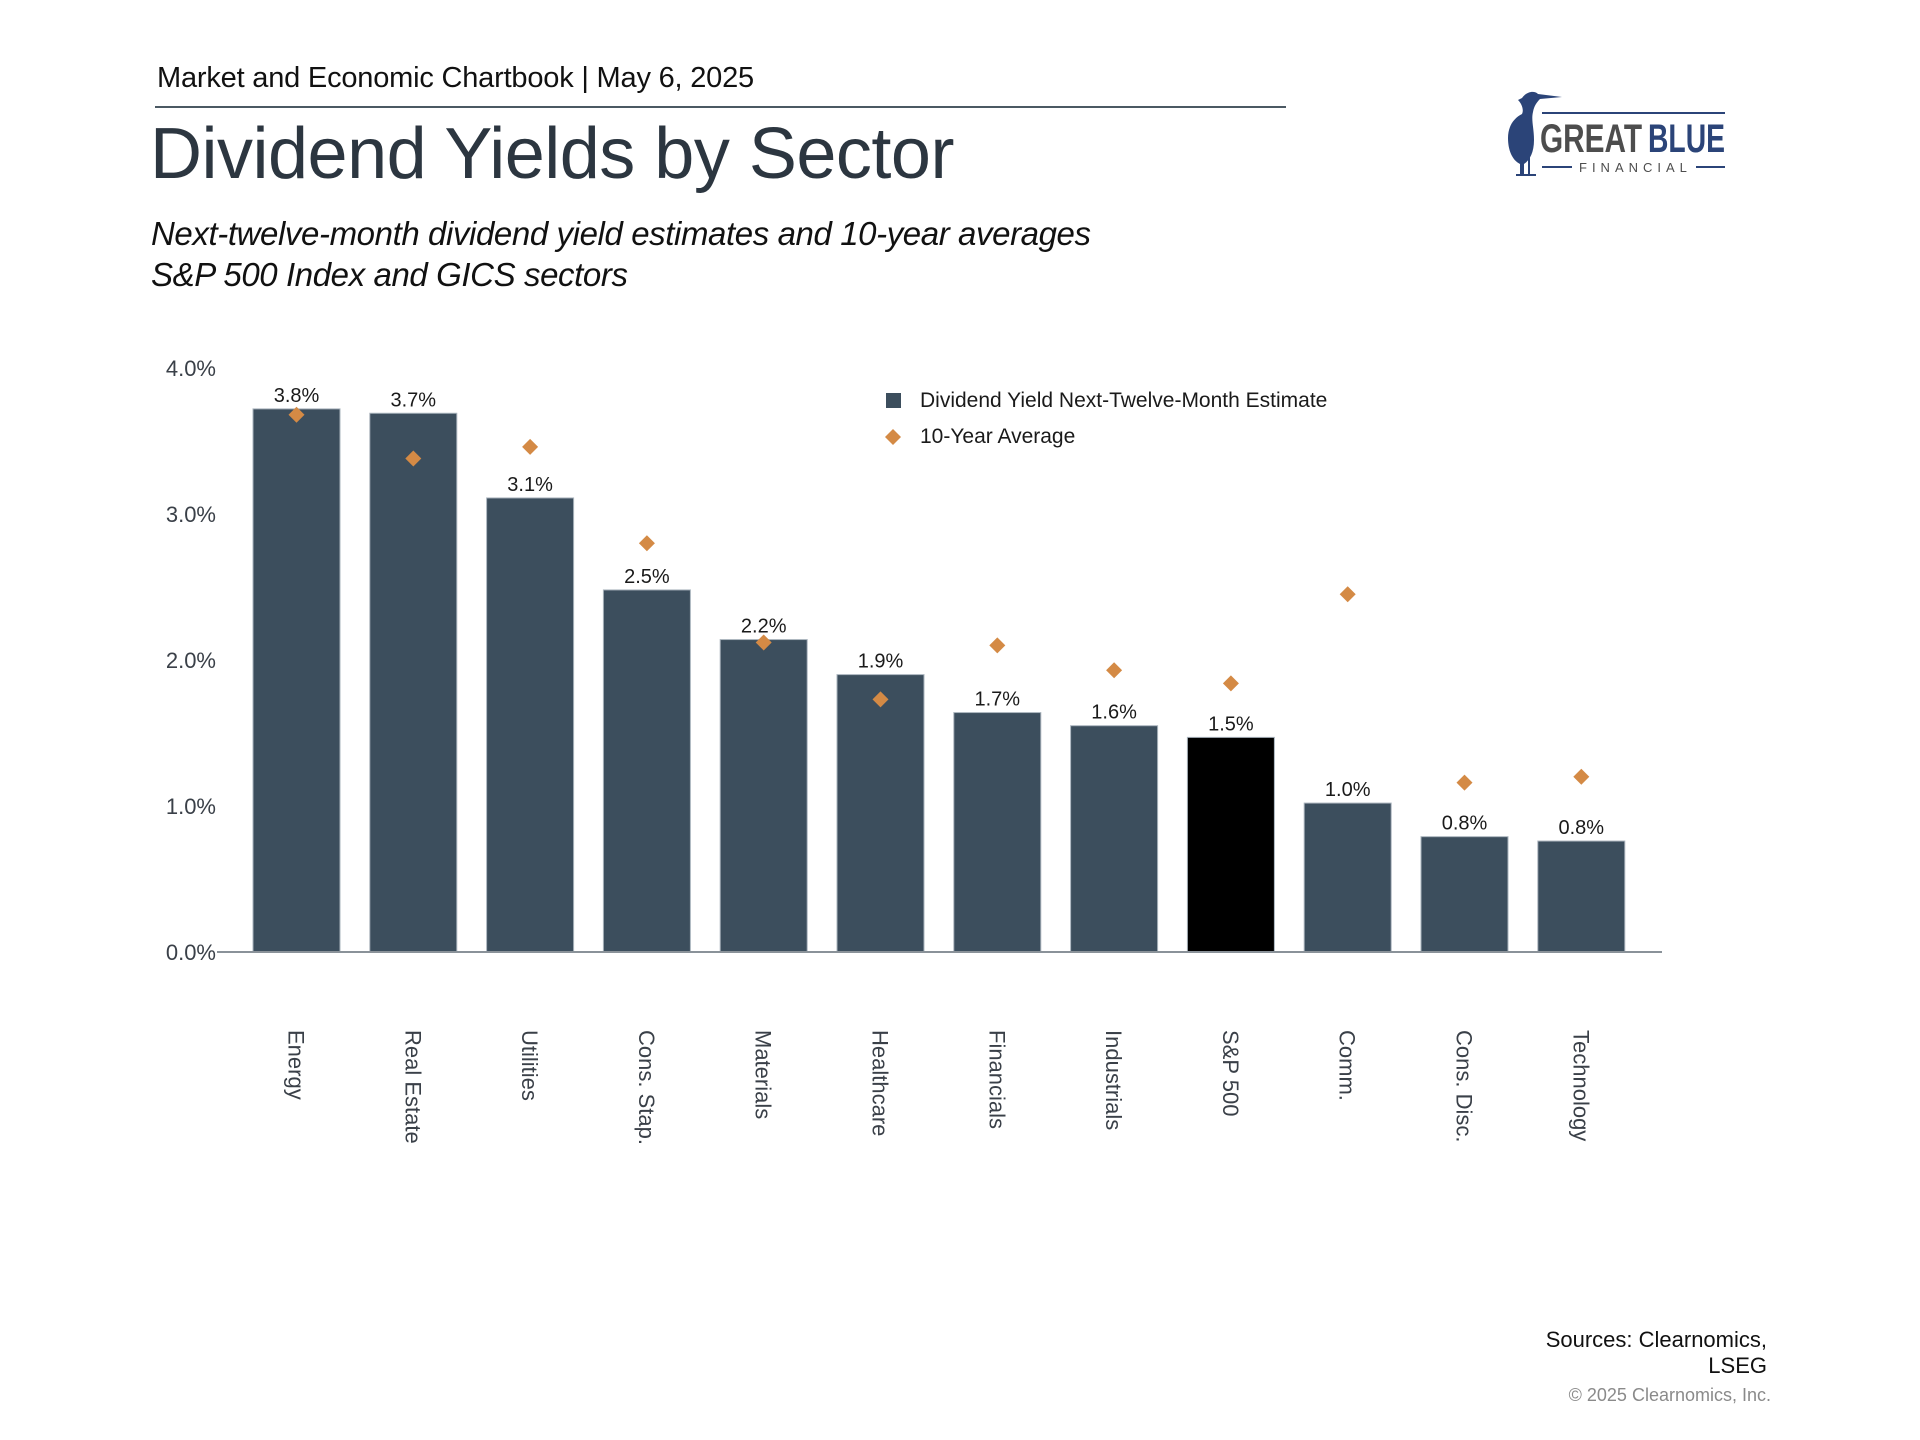  I want to click on bar-value-label: 1.9%, so click(881, 662).